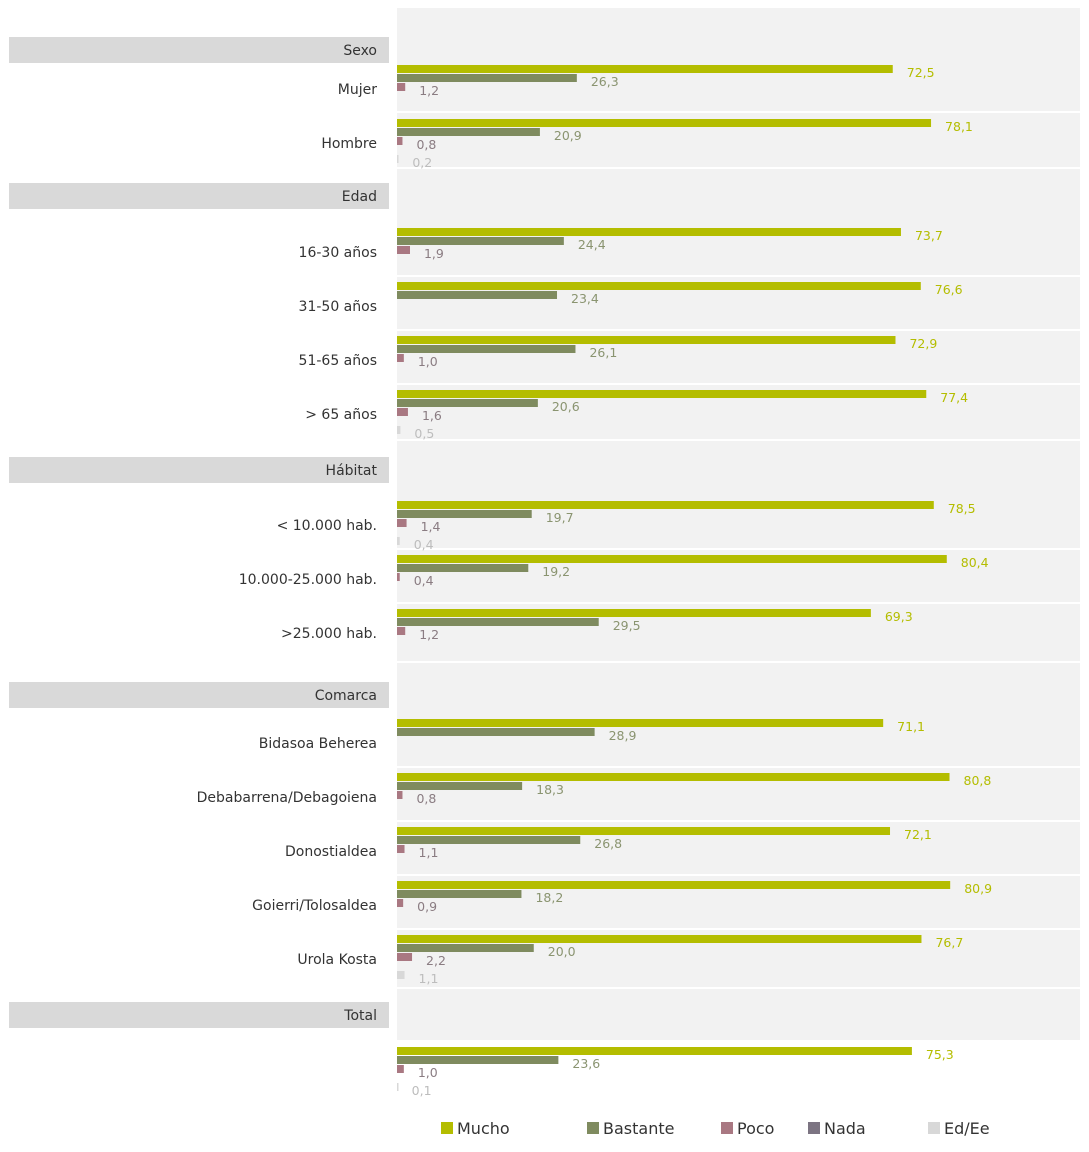 This screenshot has width=1089, height=1152. What do you see at coordinates (654, 1051) in the screenshot?
I see `bar-total-mucho` at bounding box center [654, 1051].